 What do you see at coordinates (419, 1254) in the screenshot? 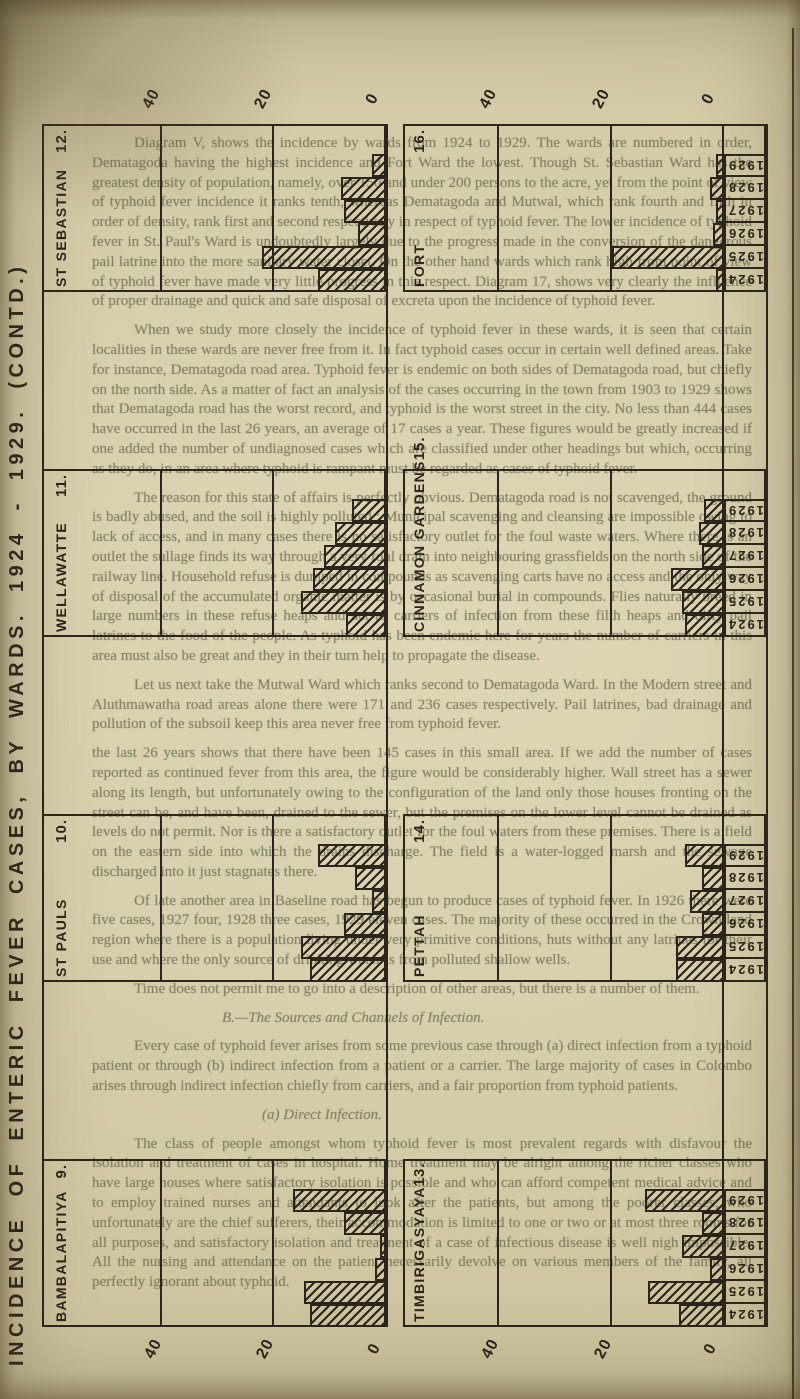
I see `ward-name: TIMBIRIGASYAYA` at bounding box center [419, 1254].